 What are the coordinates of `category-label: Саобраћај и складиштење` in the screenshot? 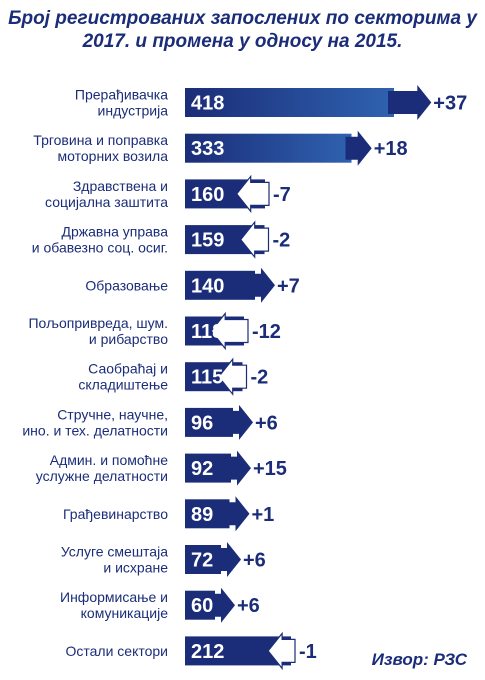 It's located at (123, 377).